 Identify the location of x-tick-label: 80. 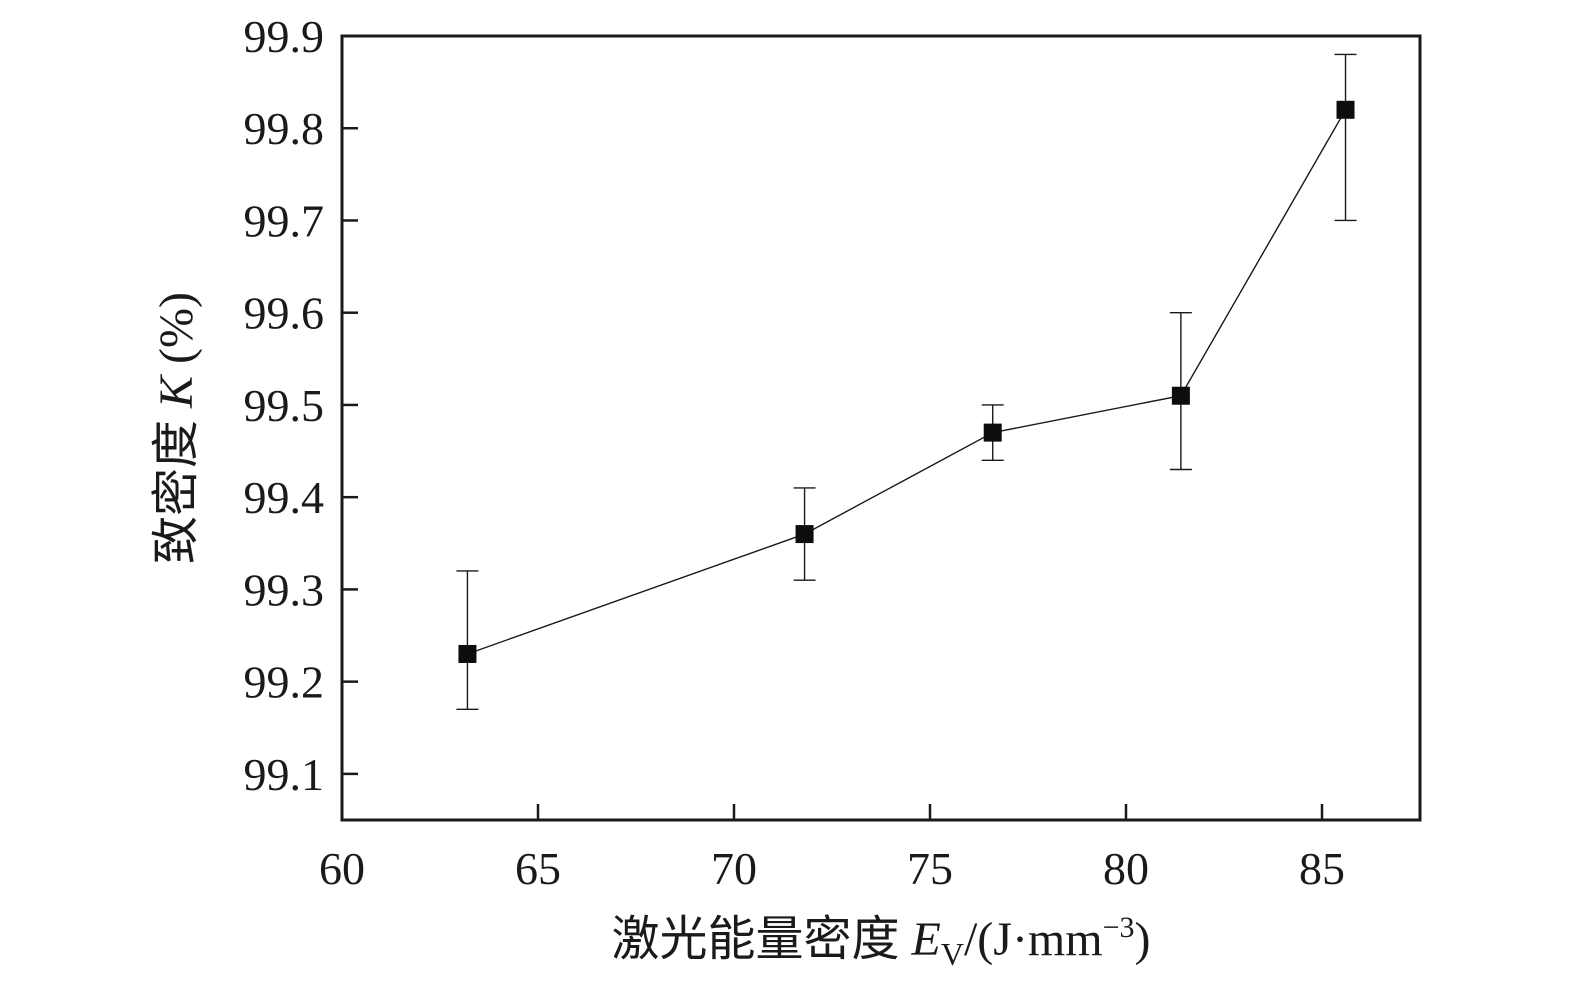
(1126, 868).